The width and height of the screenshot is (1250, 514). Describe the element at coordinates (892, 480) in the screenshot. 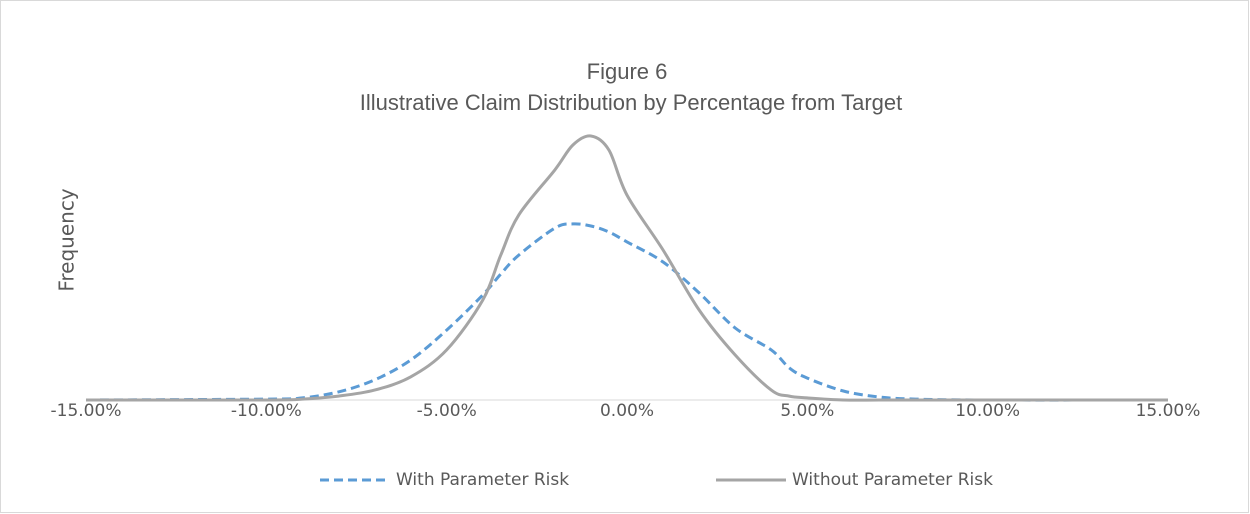

I see `legend-label: Without Parameter Risk` at that location.